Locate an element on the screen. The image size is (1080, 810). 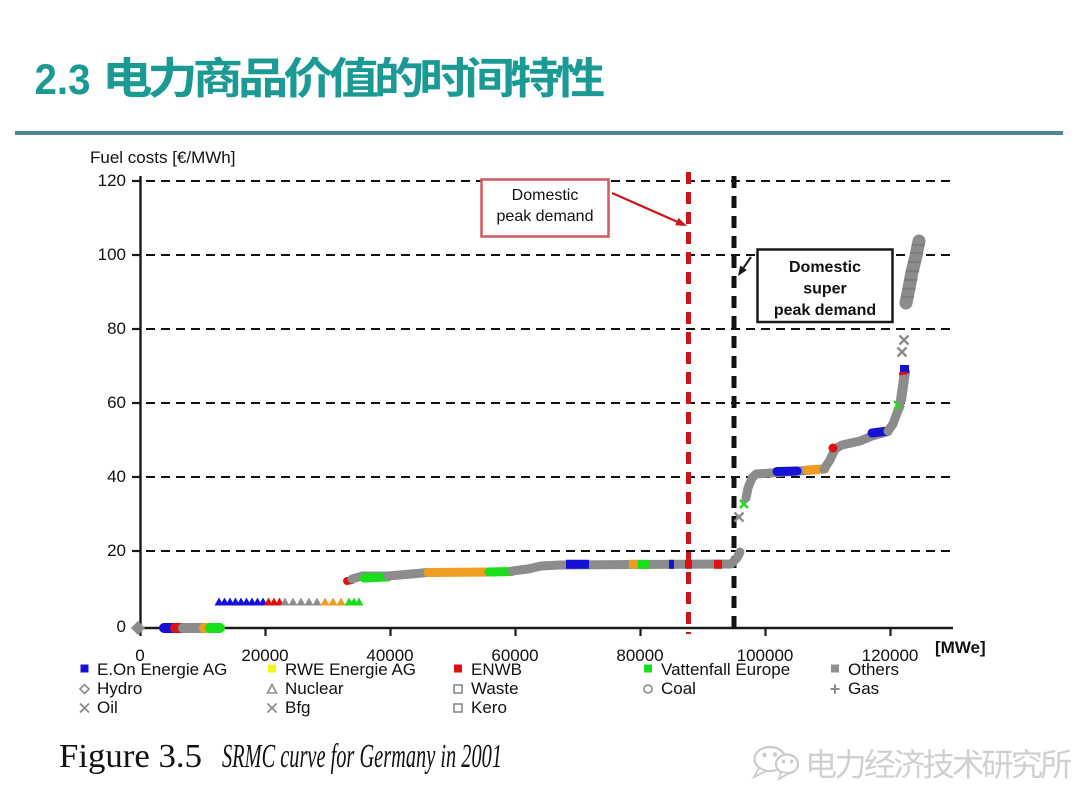
svg-text: Nuclear is located at coordinates (314, 688).